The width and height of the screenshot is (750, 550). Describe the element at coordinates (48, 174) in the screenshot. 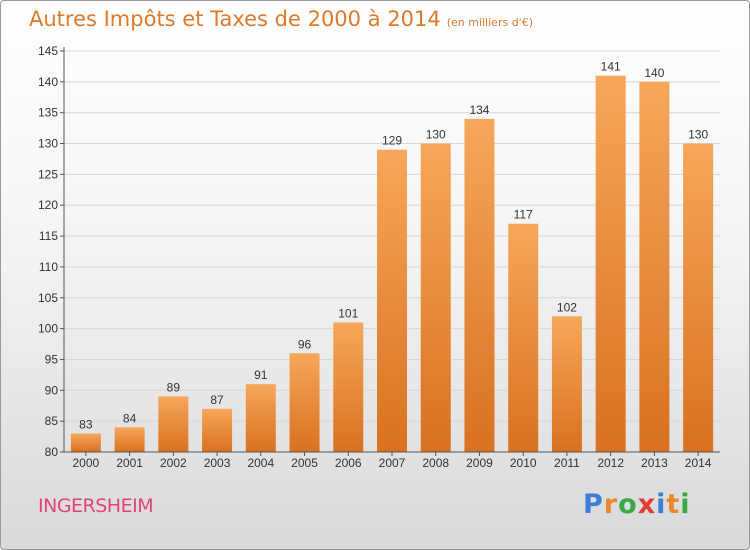

I see `y-tick-label: 125` at that location.